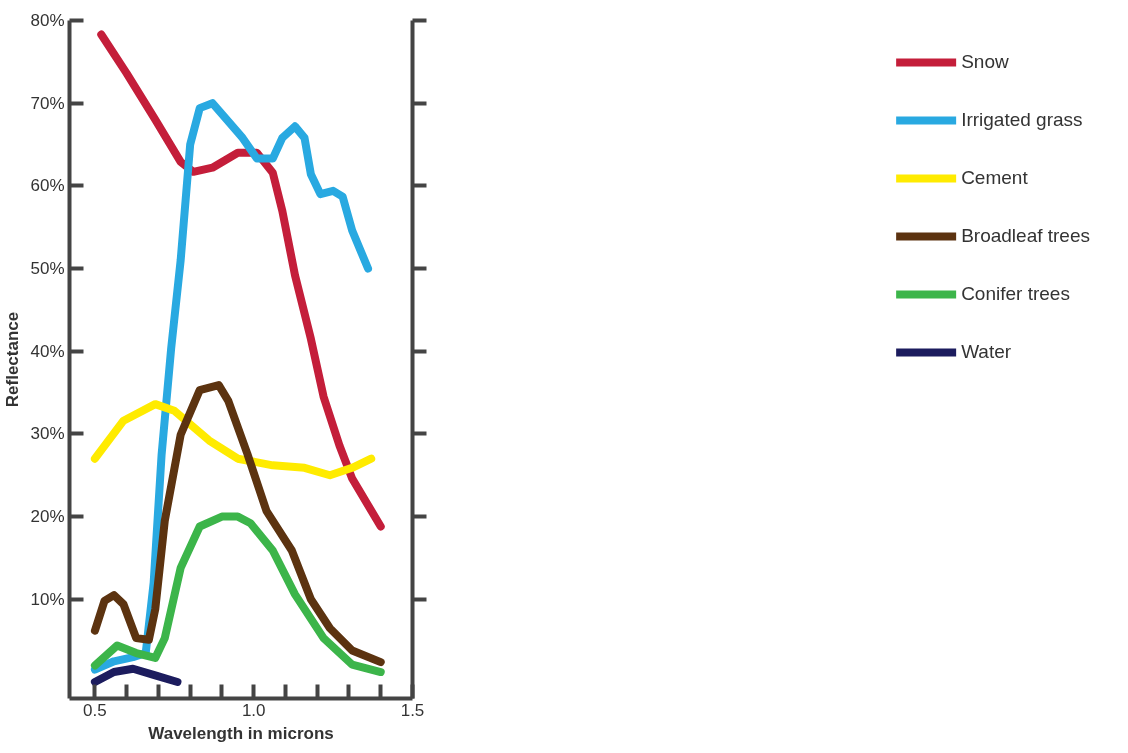 This screenshot has width=1128, height=753. Describe the element at coordinates (253, 710) in the screenshot. I see `x-tick-label: 1.0` at that location.